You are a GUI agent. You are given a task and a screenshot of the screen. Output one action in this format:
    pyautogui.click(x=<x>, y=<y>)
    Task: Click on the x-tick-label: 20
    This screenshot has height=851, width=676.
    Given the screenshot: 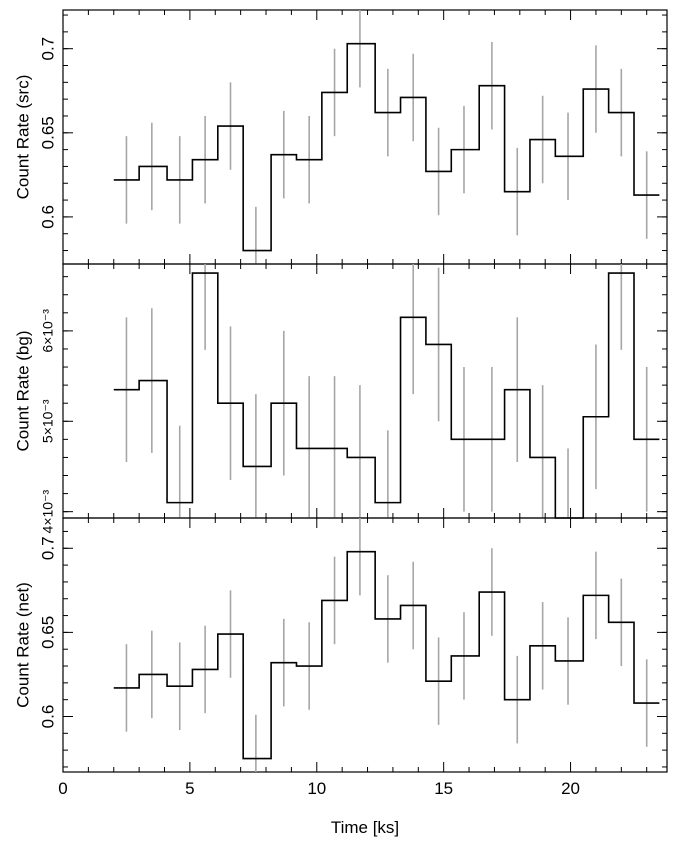 What is the action you would take?
    pyautogui.click(x=570, y=788)
    